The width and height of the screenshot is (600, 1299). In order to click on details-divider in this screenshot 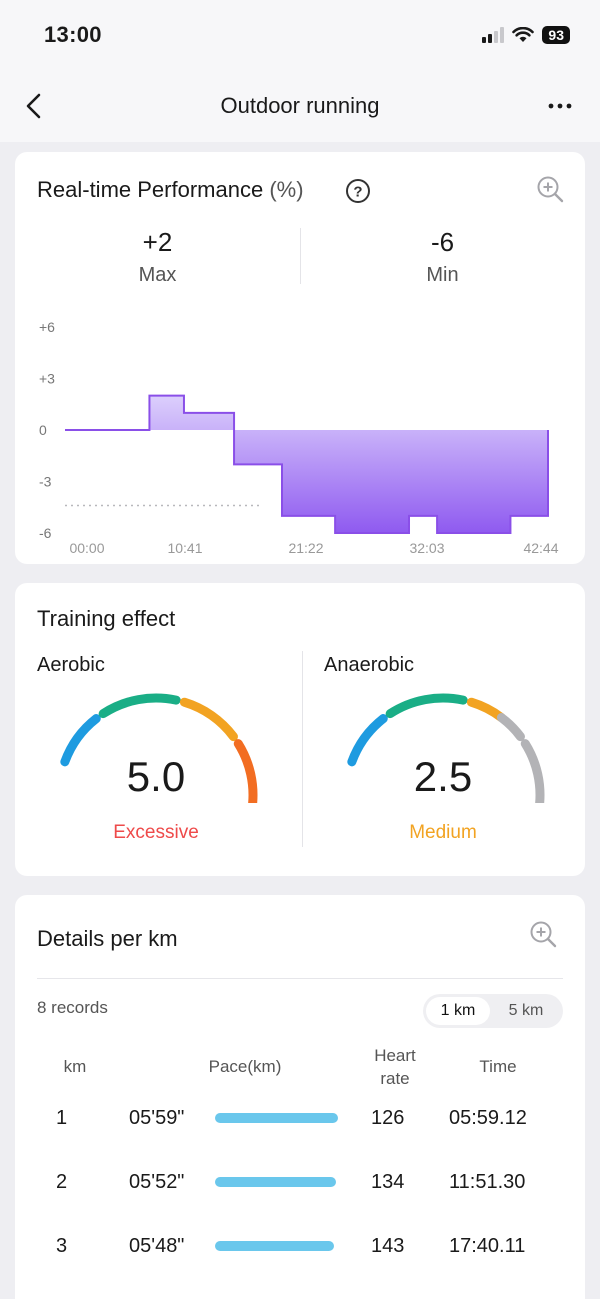, I will do `click(300, 978)`.